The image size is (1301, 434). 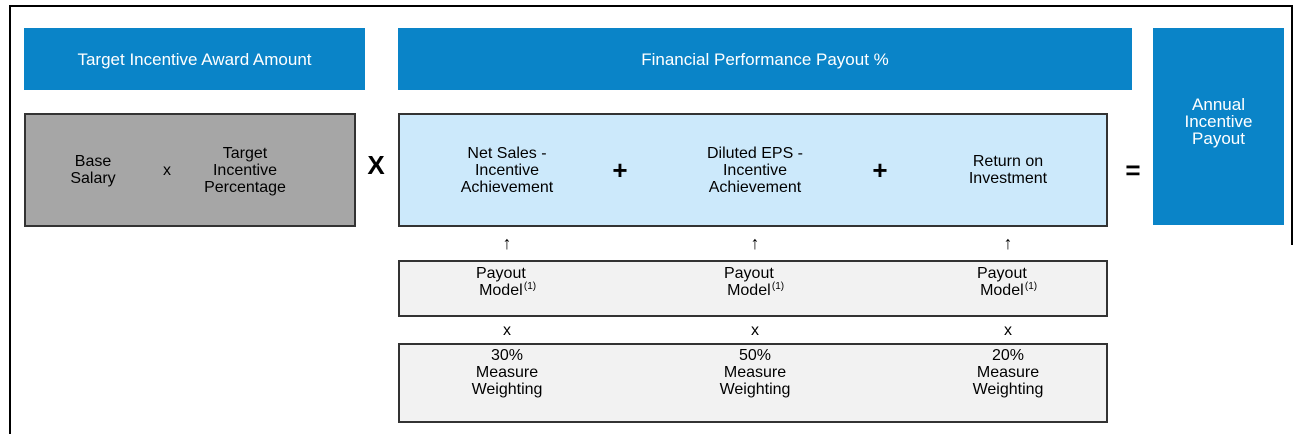 I want to click on weighting: 20% Measure Weighting, so click(x=1008, y=372).